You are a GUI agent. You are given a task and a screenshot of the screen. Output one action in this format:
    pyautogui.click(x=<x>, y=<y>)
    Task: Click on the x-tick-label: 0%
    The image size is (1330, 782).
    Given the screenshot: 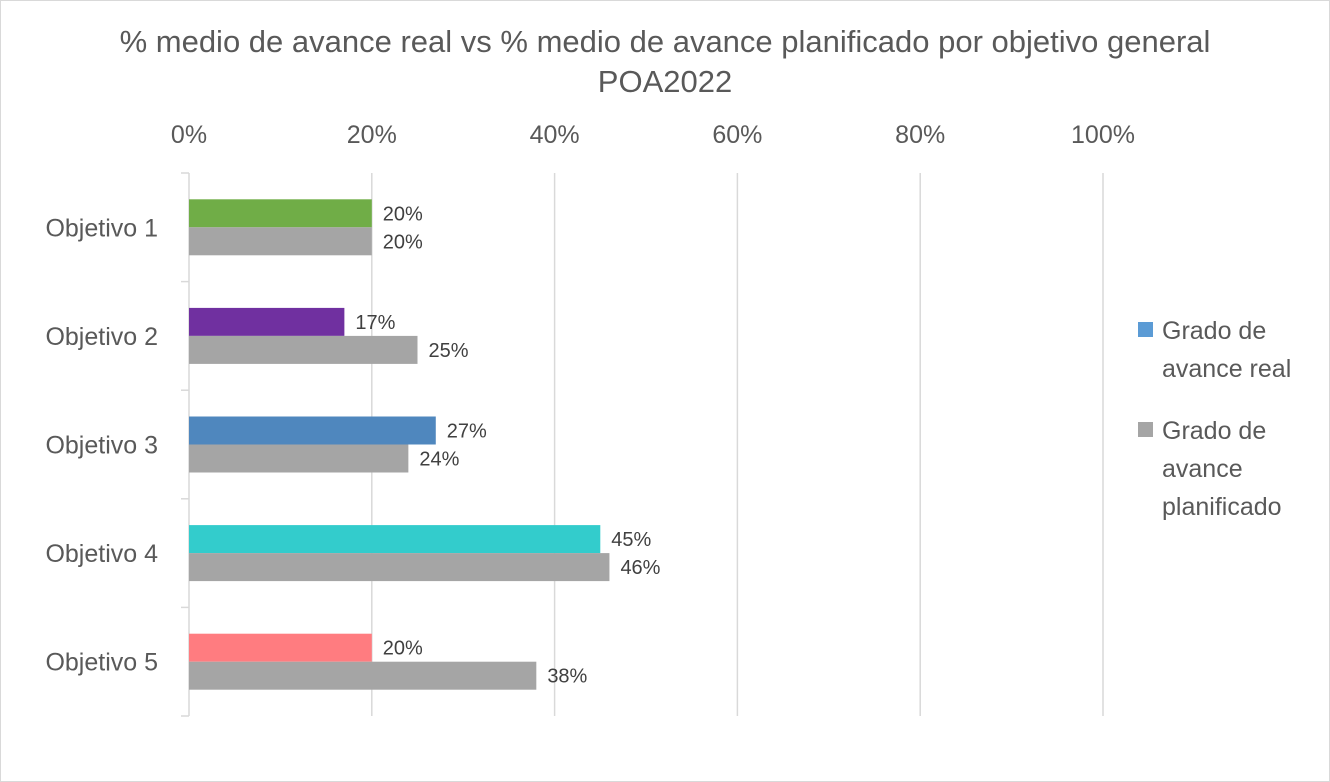 What is the action you would take?
    pyautogui.click(x=189, y=135)
    